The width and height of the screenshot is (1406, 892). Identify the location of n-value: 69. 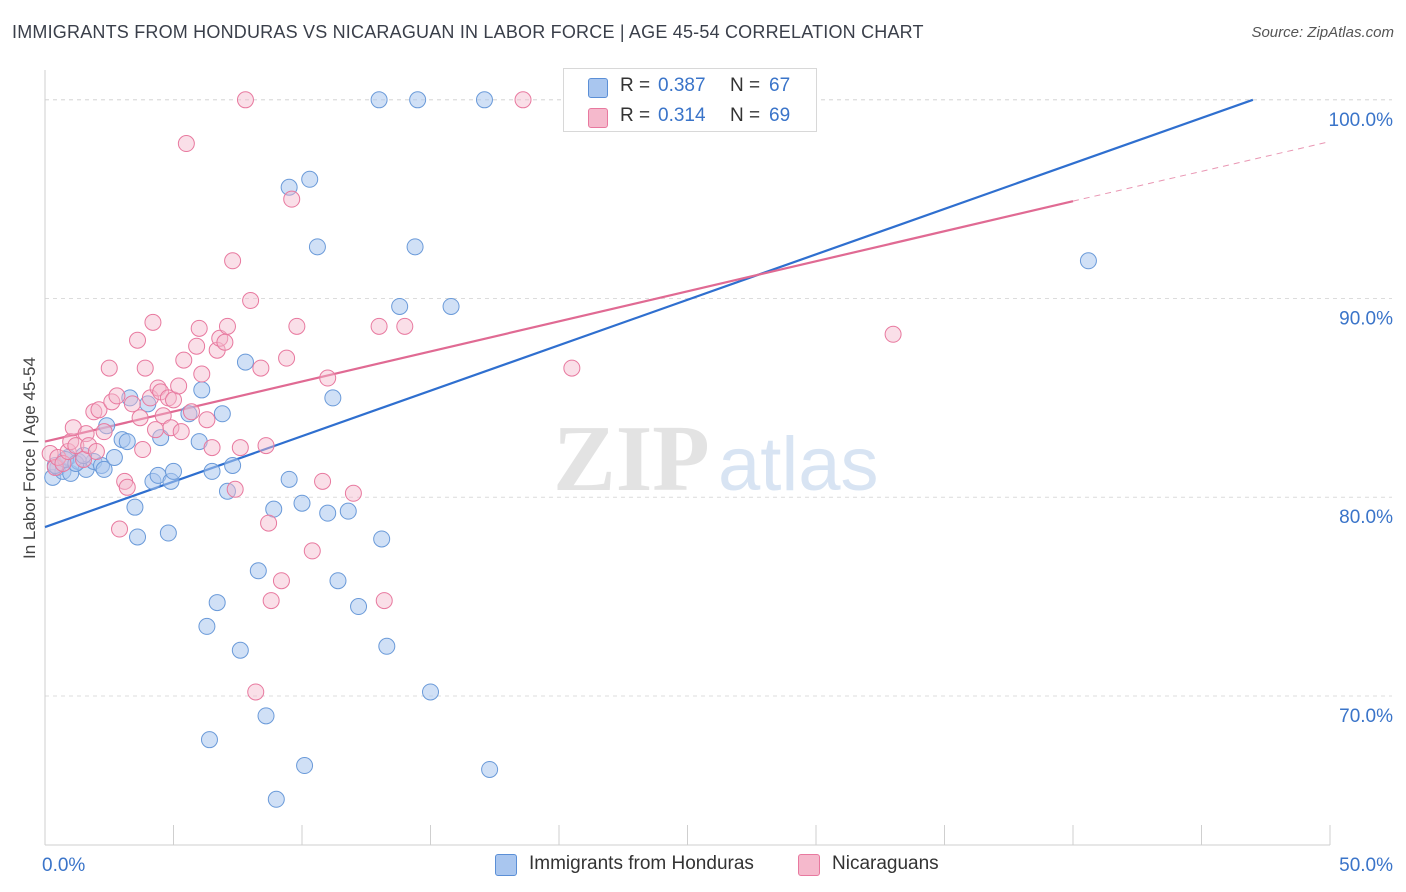
(780, 115).